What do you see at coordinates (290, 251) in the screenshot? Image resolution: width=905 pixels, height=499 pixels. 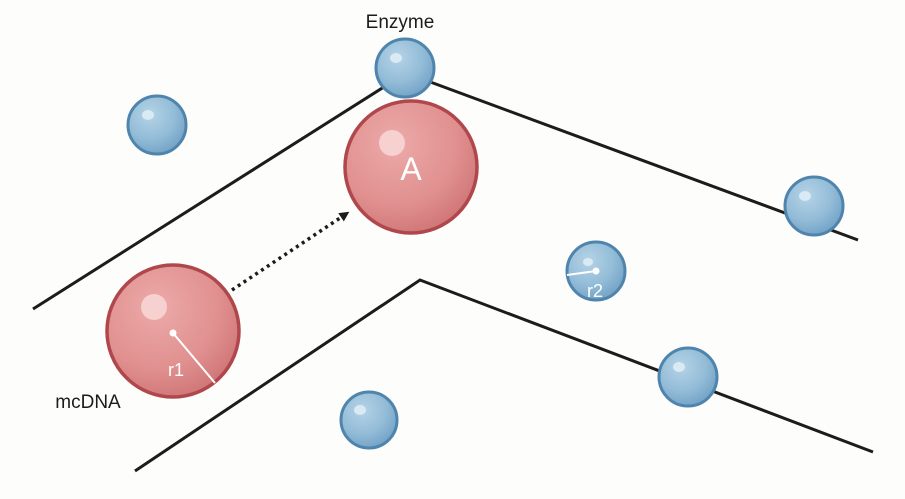 I see `motion-arrow` at bounding box center [290, 251].